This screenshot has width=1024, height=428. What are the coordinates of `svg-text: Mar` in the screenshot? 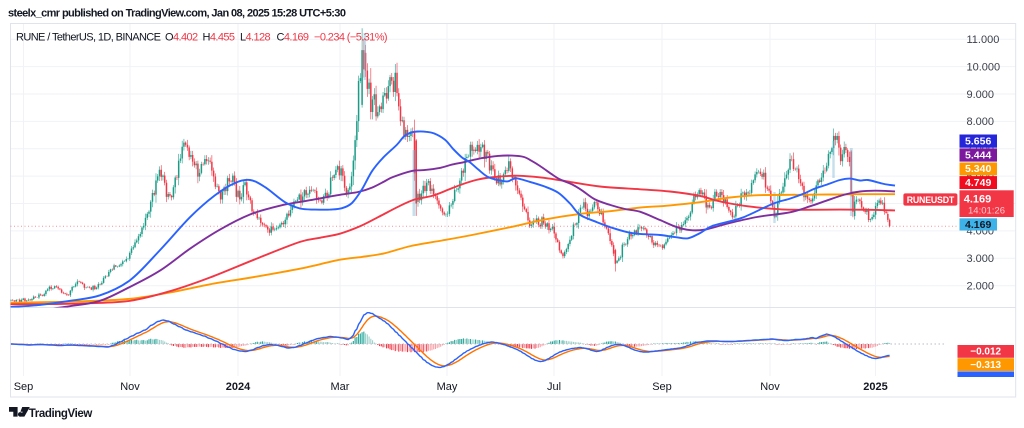 It's located at (340, 387).